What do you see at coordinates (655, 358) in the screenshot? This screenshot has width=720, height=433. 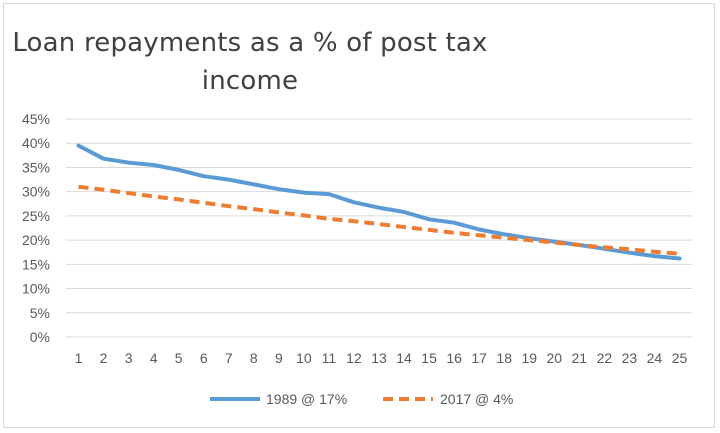 I see `x-tick-label: 24` at bounding box center [655, 358].